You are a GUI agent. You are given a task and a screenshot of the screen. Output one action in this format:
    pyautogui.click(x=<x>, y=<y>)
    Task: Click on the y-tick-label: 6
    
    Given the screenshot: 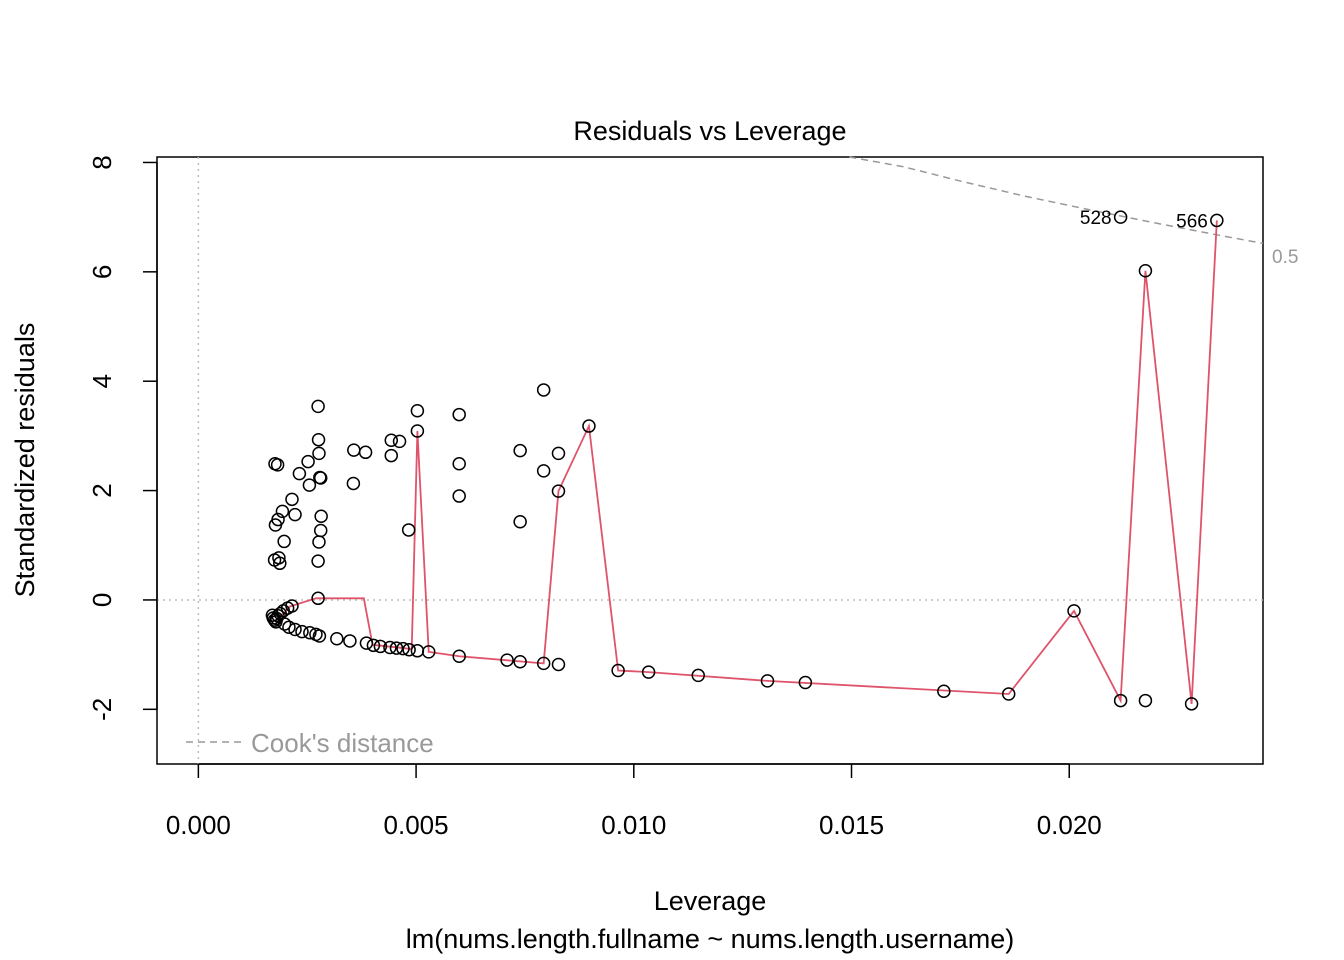 What is the action you would take?
    pyautogui.click(x=102, y=272)
    